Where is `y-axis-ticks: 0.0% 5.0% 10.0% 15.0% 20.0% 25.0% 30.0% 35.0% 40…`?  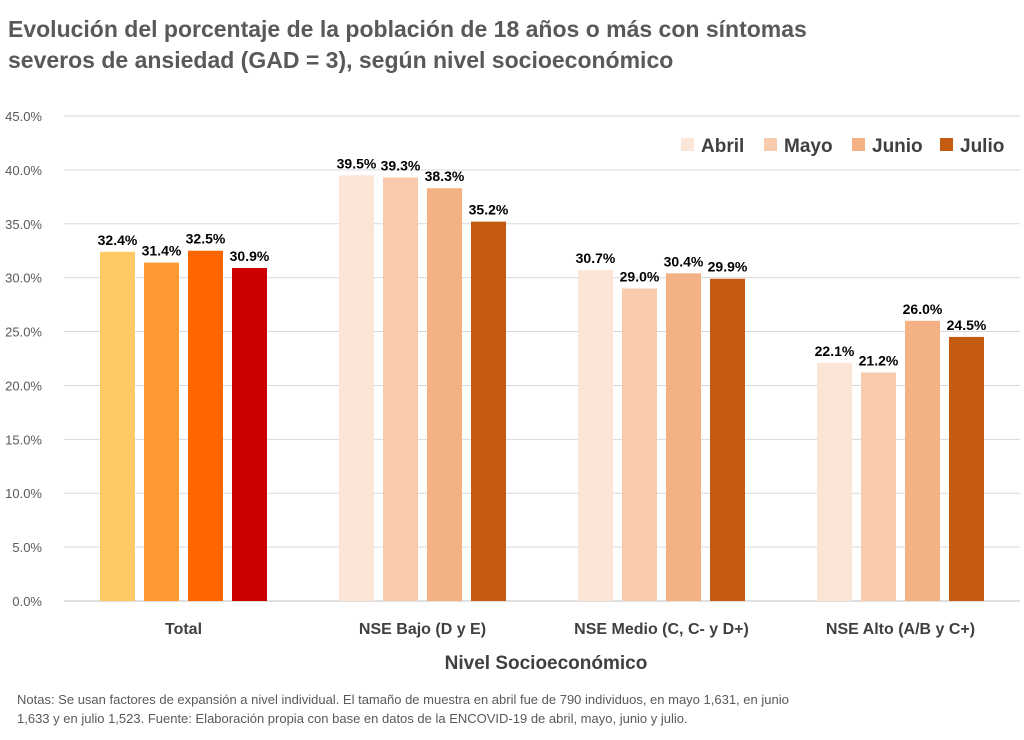
y-axis-ticks: 0.0% 5.0% 10.0% 15.0% 20.0% 25.0% 30.0% 35.0% 40… is located at coordinates (23, 359).